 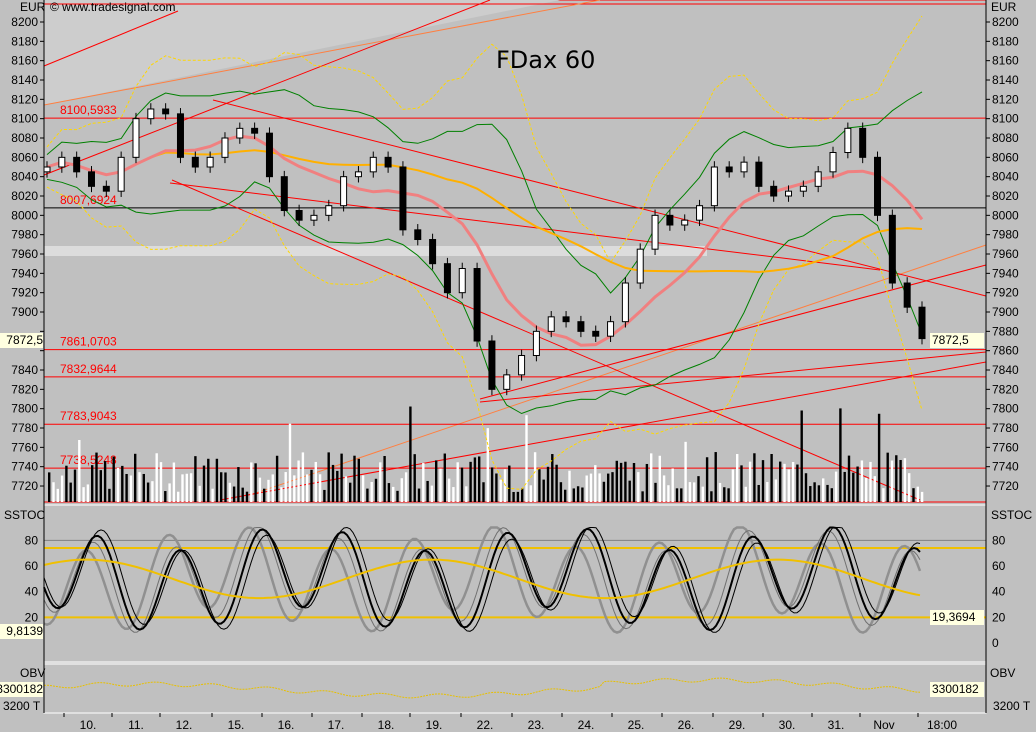 I want to click on sstoc-tick-label-left: 40, so click(x=32, y=592).